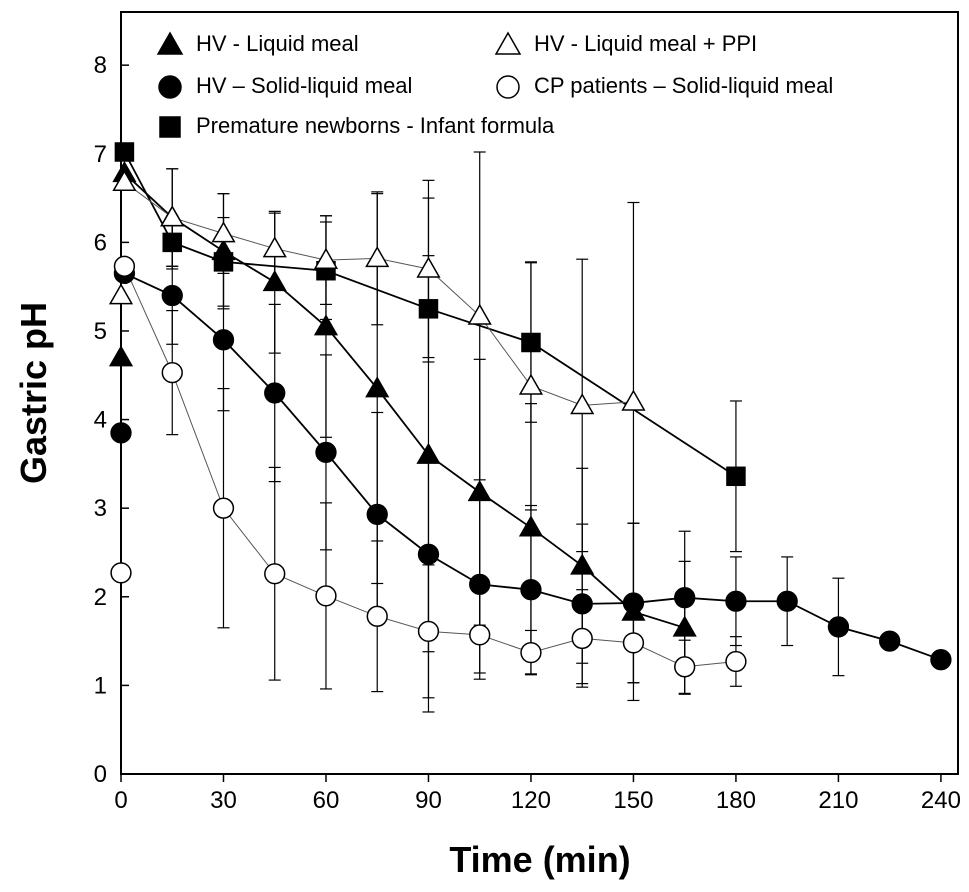  Describe the element at coordinates (277, 43) in the screenshot. I see `legend-label: HV - Liquid meal` at that location.